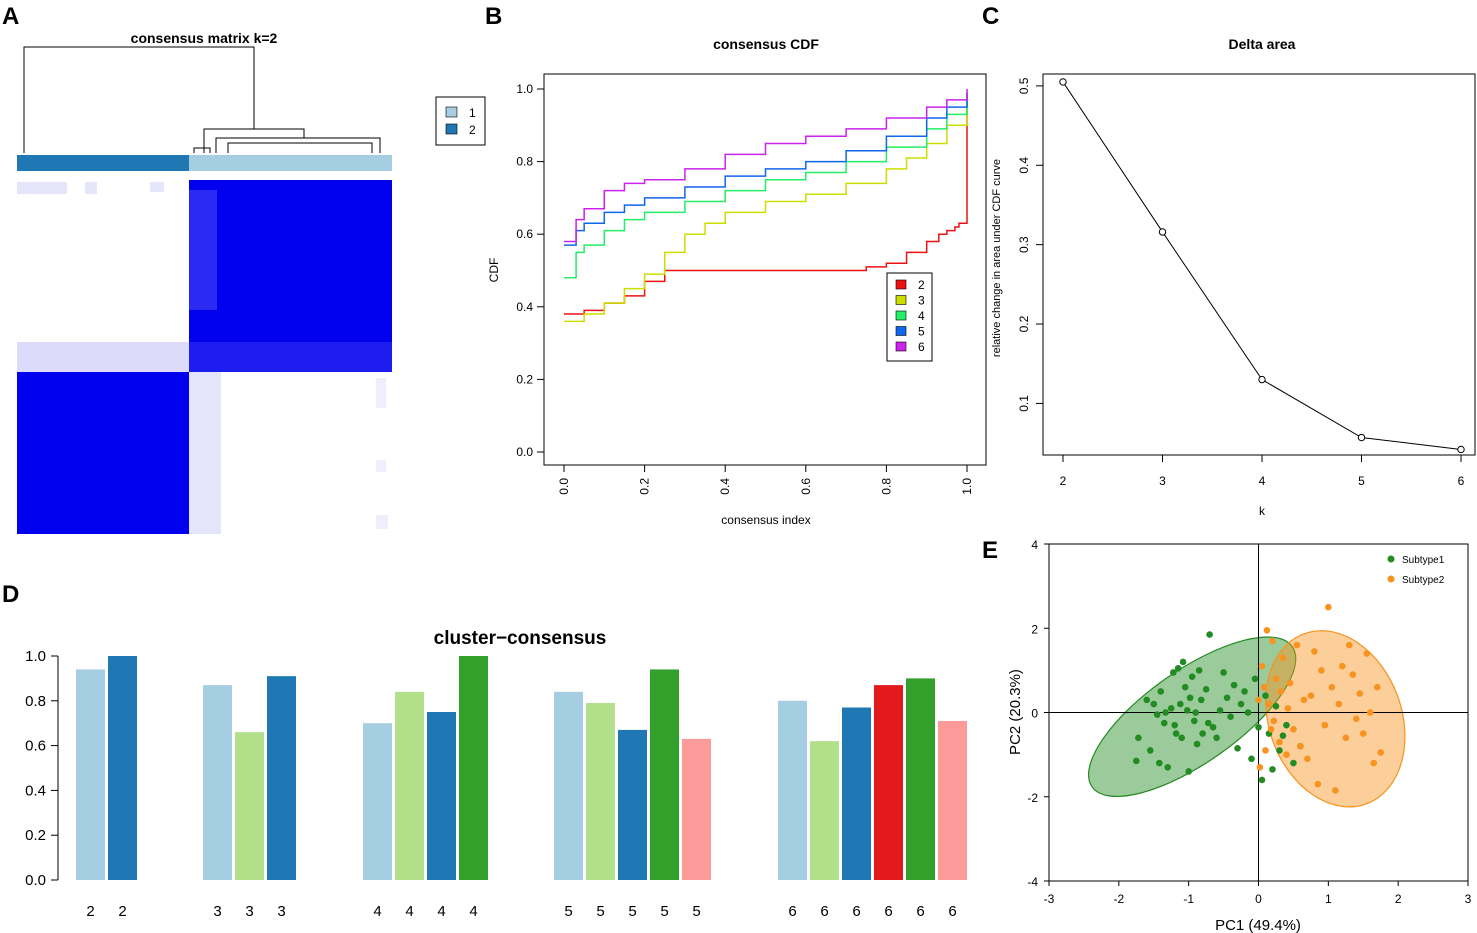 This screenshot has width=1477, height=933. I want to click on panel-c-axes: 2 3 4 5 6 0.1 0.2 0.3 0.4 0.5, so click(1241, 282).